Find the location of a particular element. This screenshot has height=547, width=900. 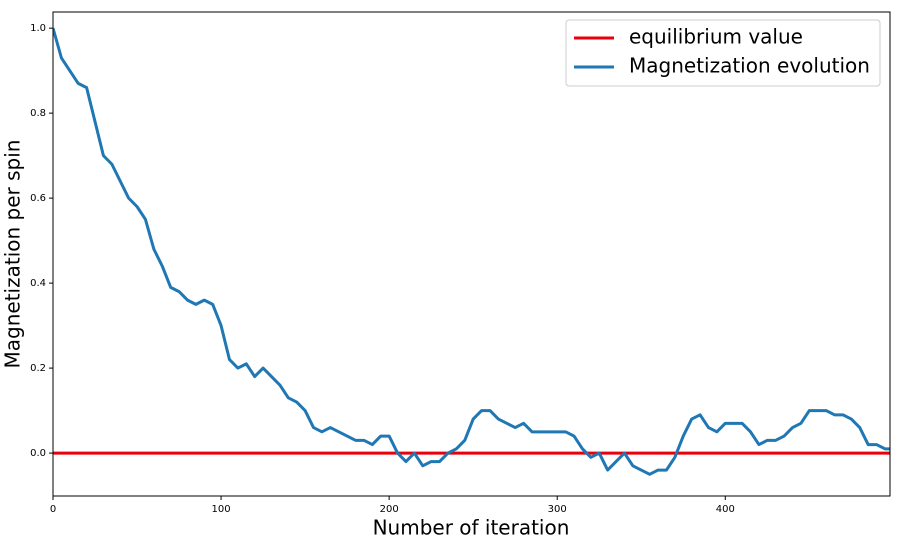

x-tick-label: 300 is located at coordinates (557, 509).